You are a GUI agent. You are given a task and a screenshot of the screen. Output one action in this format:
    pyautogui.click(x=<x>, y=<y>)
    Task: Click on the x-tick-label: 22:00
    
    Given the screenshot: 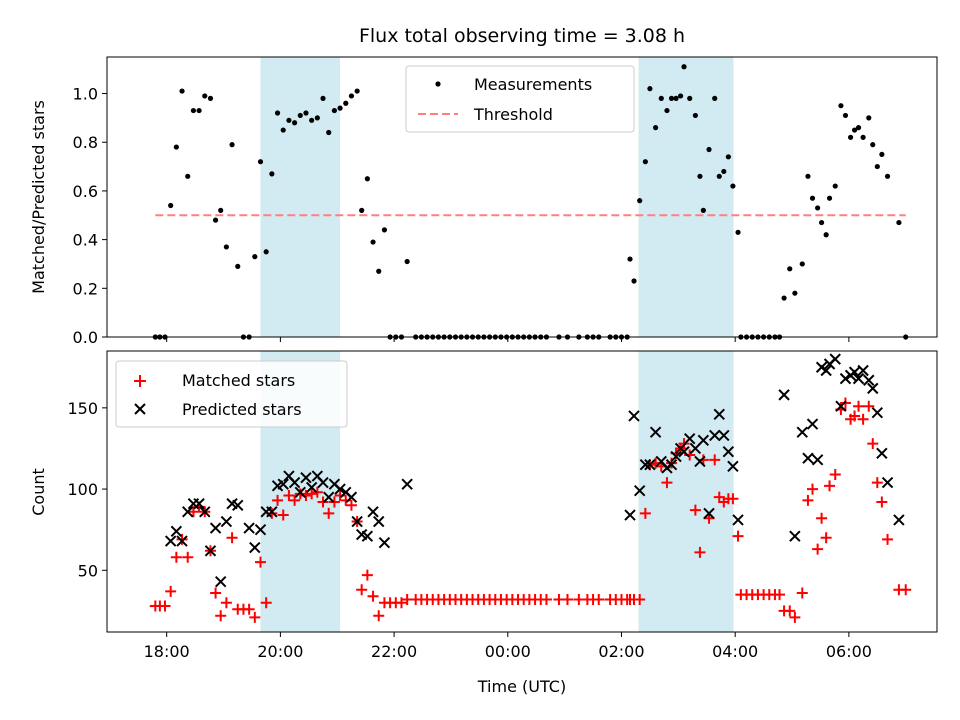 What is the action you would take?
    pyautogui.click(x=394, y=651)
    